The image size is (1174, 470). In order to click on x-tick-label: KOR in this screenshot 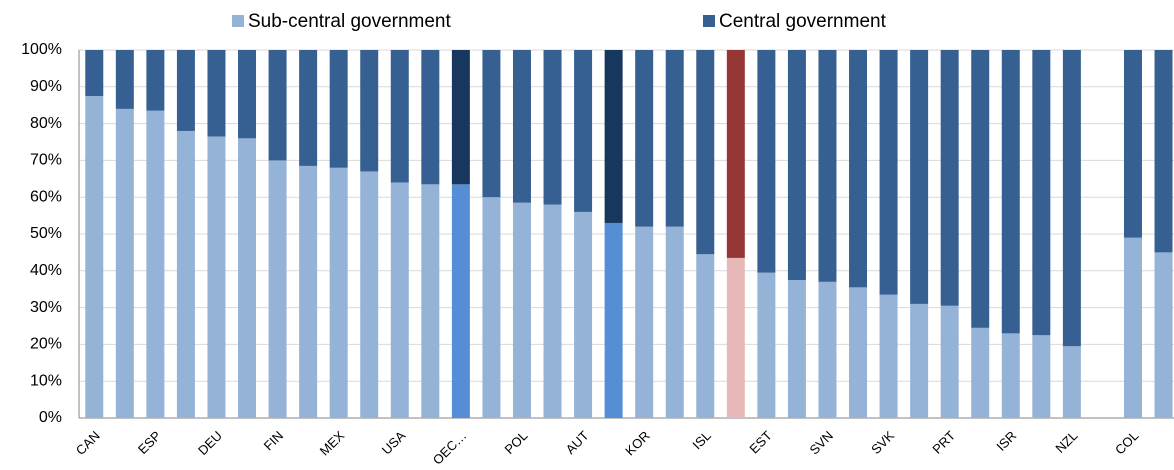, I will do `click(637, 443)`.